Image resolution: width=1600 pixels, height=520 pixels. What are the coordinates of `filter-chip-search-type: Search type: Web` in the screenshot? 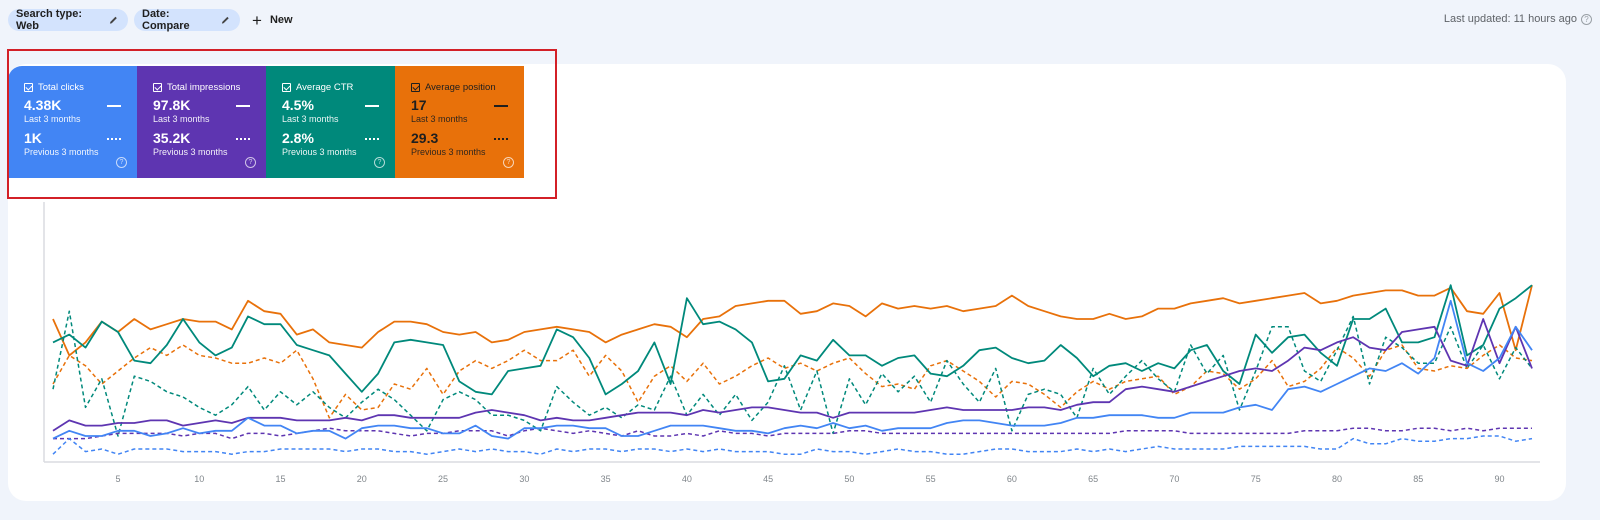 It's located at (68, 20).